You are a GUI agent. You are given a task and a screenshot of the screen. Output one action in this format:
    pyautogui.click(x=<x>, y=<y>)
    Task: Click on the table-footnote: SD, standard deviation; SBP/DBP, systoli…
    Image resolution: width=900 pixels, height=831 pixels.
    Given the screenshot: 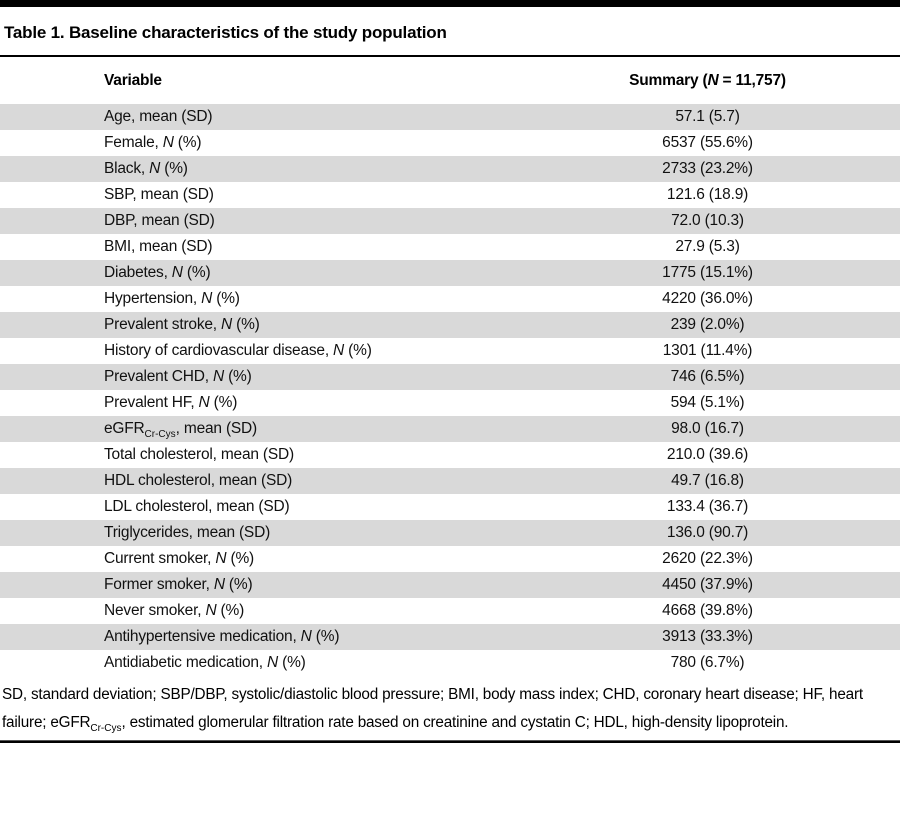 What is the action you would take?
    pyautogui.click(x=432, y=710)
    